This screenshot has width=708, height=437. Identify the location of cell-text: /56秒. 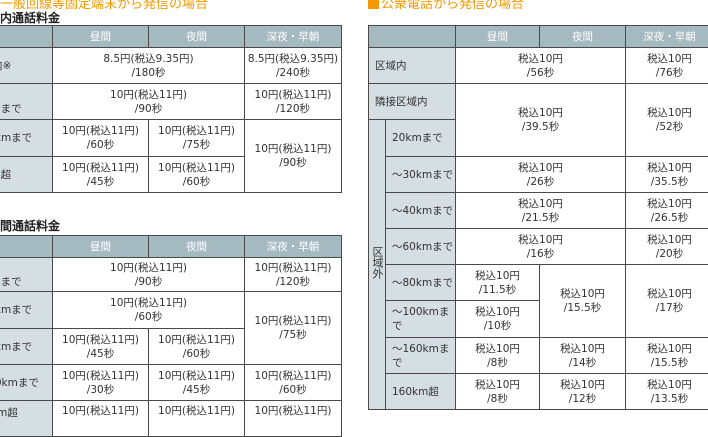
(540, 73).